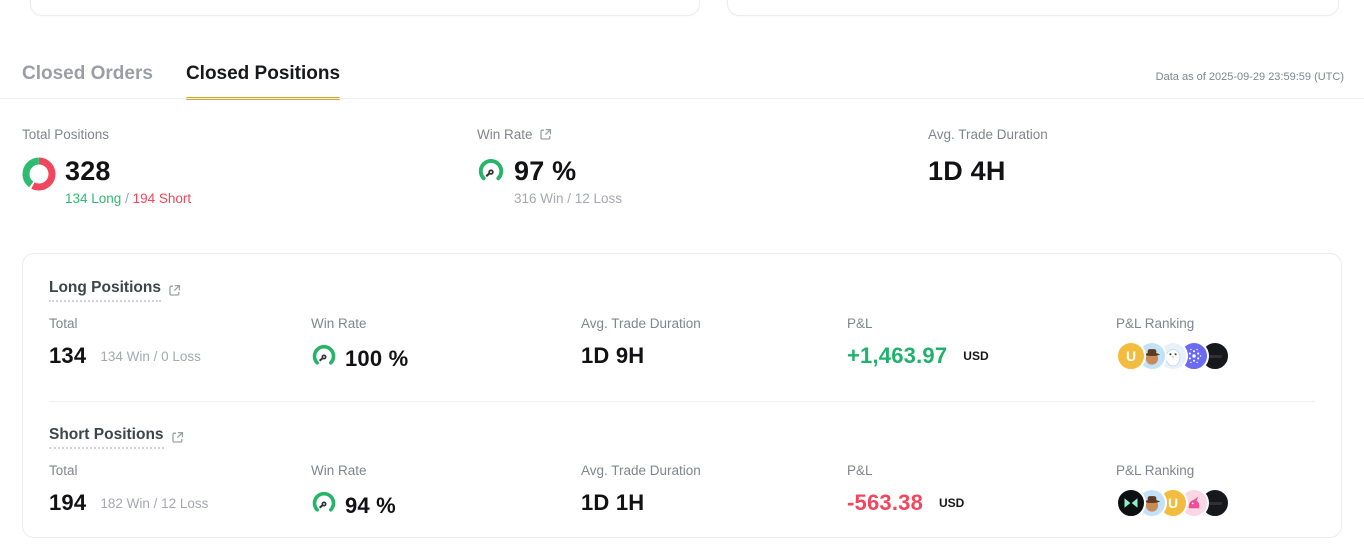  I want to click on short-ranking-coins: U, so click(1173, 503).